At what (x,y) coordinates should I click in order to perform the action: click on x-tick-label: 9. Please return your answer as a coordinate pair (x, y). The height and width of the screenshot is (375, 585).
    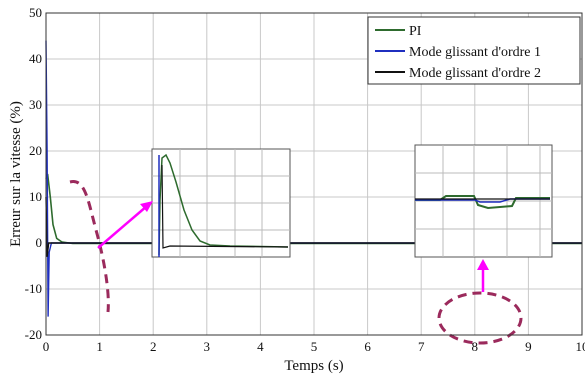
    Looking at the image, I should click on (528, 346).